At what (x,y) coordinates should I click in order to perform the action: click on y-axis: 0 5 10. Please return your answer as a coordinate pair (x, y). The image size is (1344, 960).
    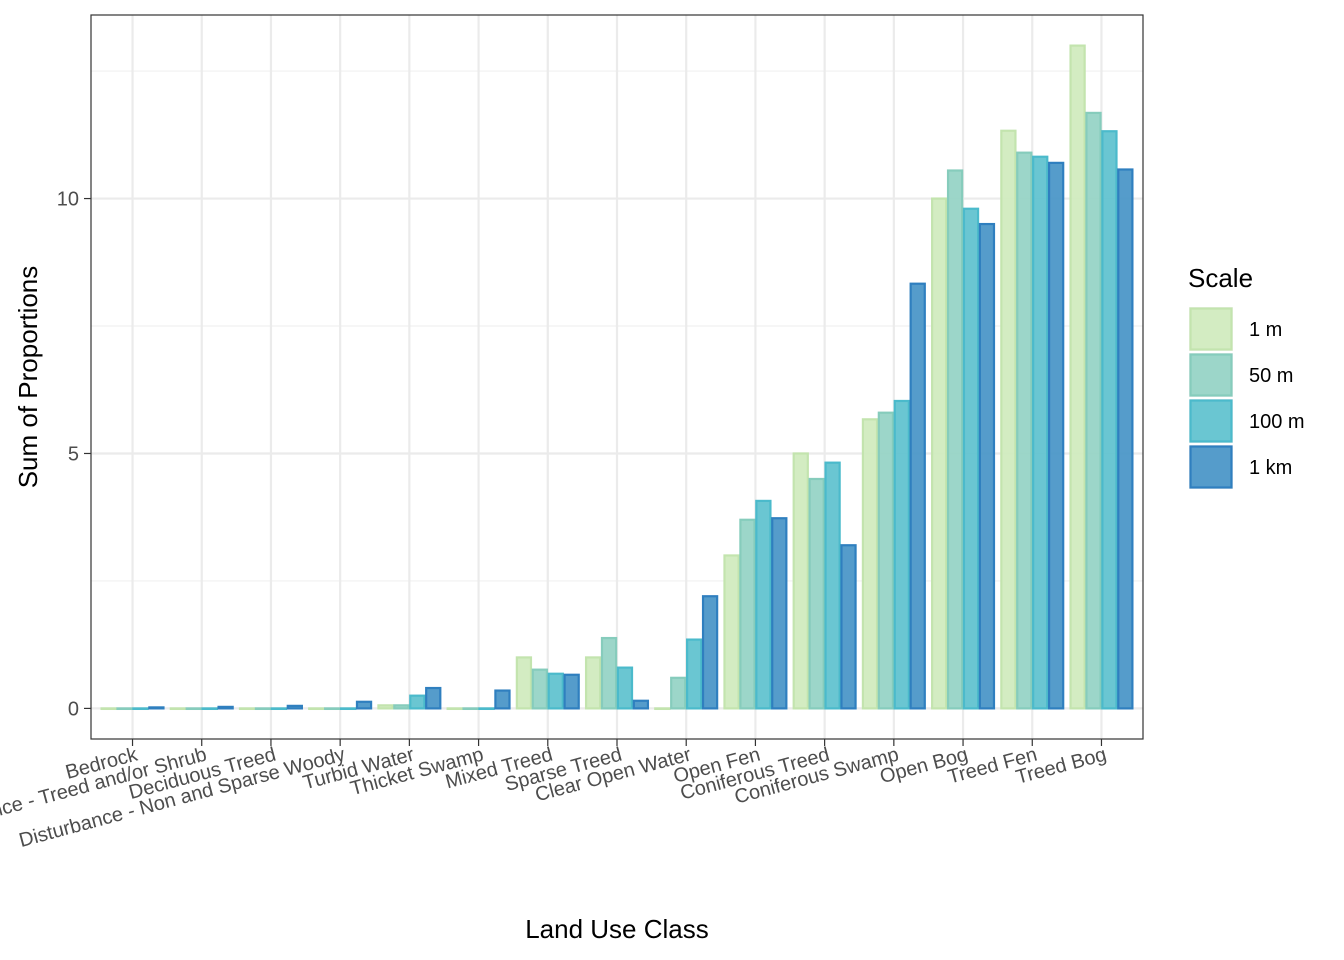
    Looking at the image, I should click on (74, 454).